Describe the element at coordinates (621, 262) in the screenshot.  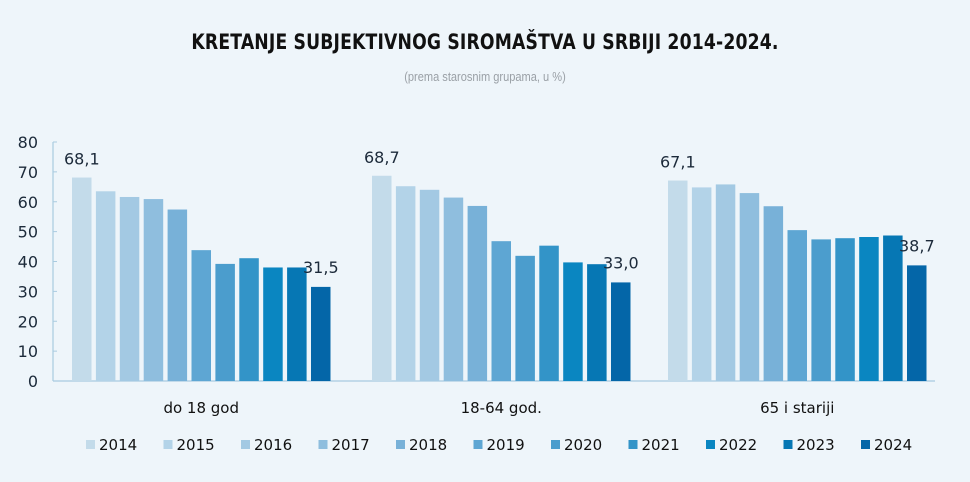
I see `data-label: 33,0` at that location.